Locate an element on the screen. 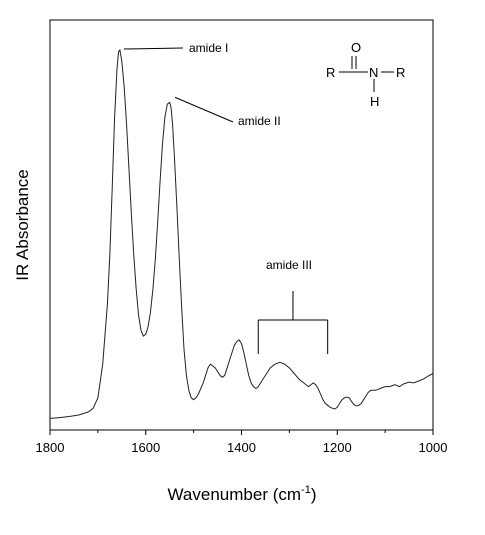 The image size is (485, 535). y-axis-label: IR Absorbance is located at coordinates (22, 225).